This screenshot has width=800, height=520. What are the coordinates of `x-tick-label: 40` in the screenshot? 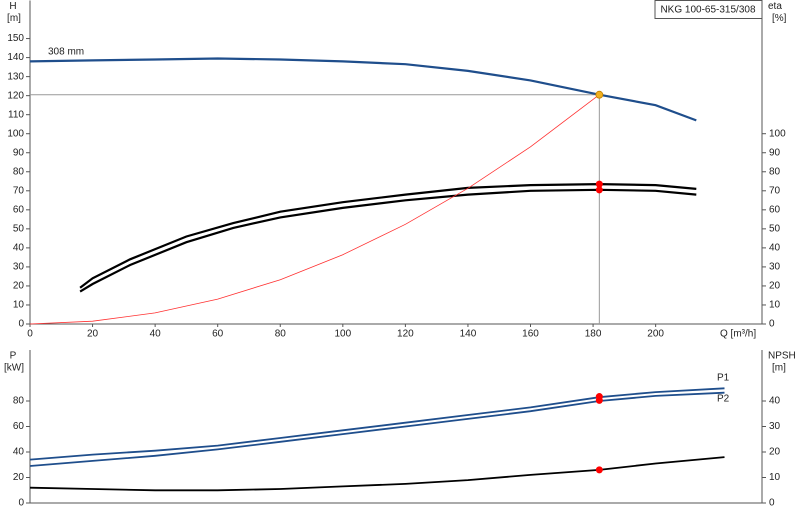 It's located at (156, 334).